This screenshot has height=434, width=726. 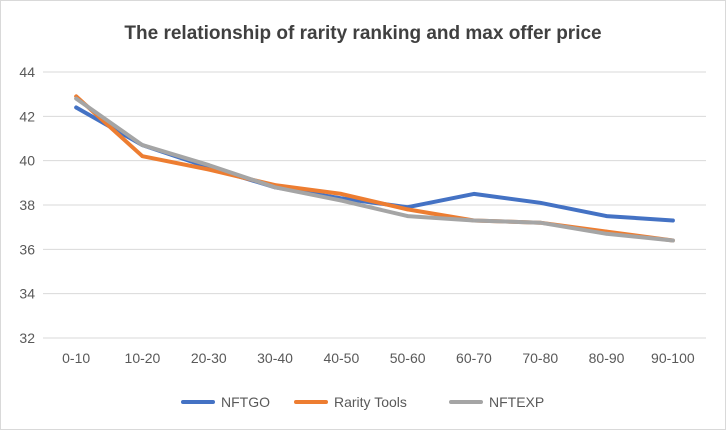 I want to click on legend-label: Rarity Tools, so click(x=370, y=402).